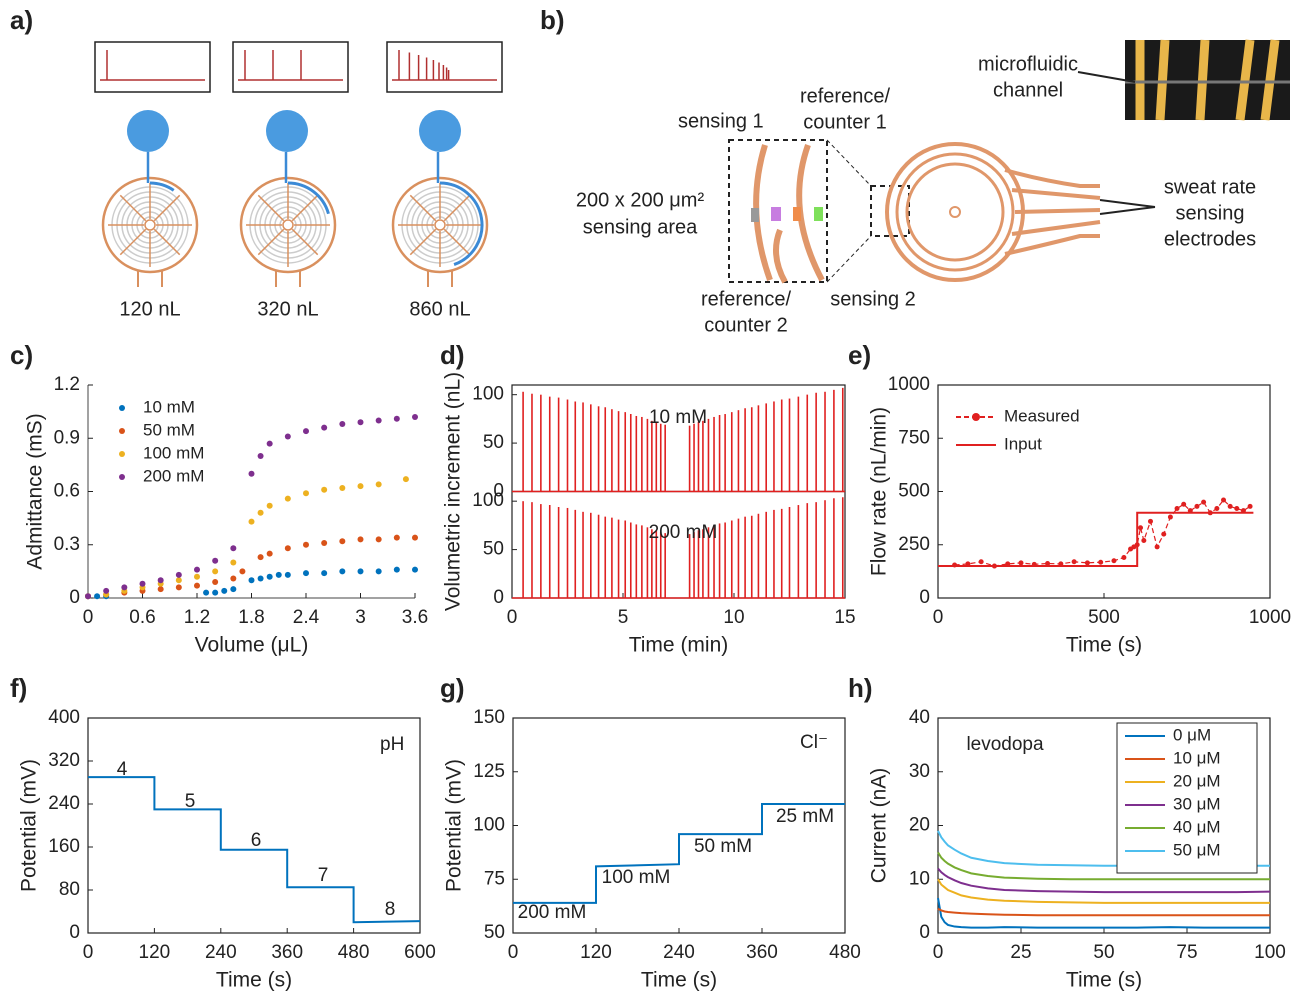 The image size is (1295, 994). I want to click on y-tick-label: 0.9, so click(67, 437).